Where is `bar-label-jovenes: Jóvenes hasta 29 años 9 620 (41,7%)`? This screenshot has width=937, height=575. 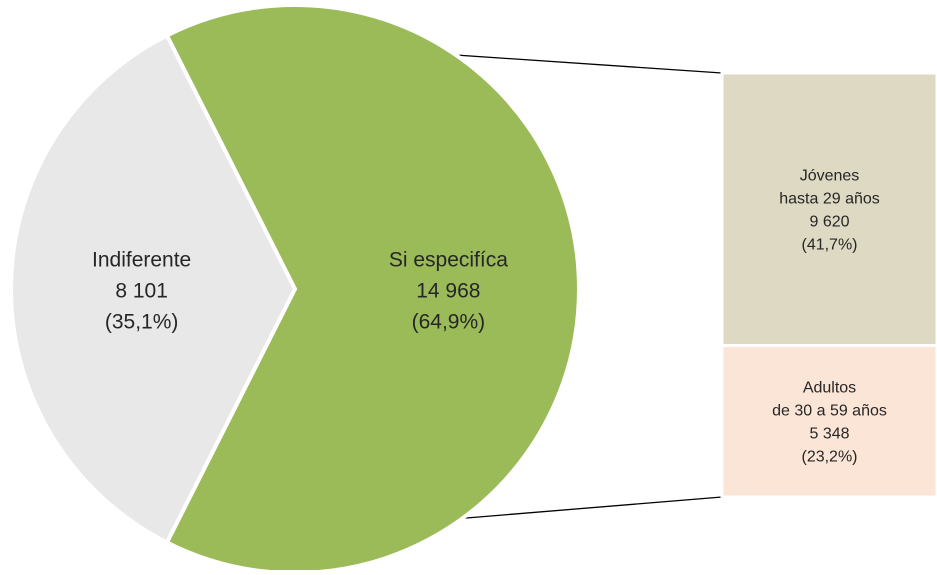
bar-label-jovenes: Jóvenes hasta 29 años 9 620 (41,7%) is located at coordinates (829, 210).